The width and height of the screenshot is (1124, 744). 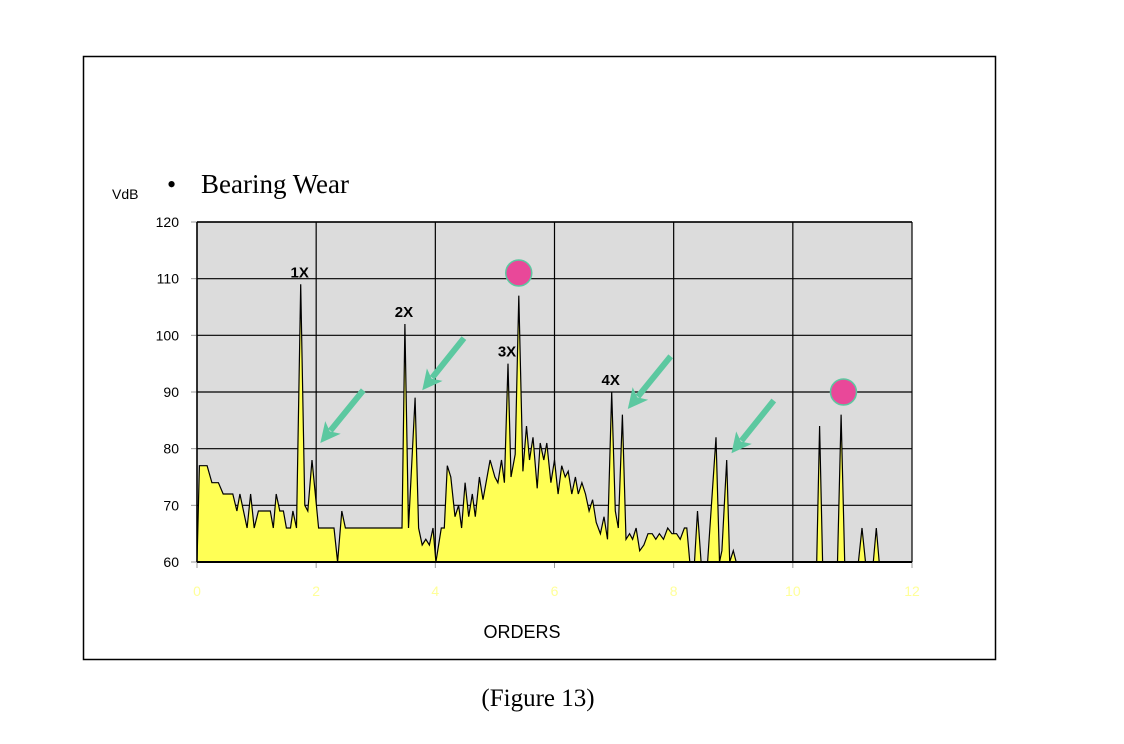 What do you see at coordinates (171, 449) in the screenshot?
I see `y-tick-label: 80` at bounding box center [171, 449].